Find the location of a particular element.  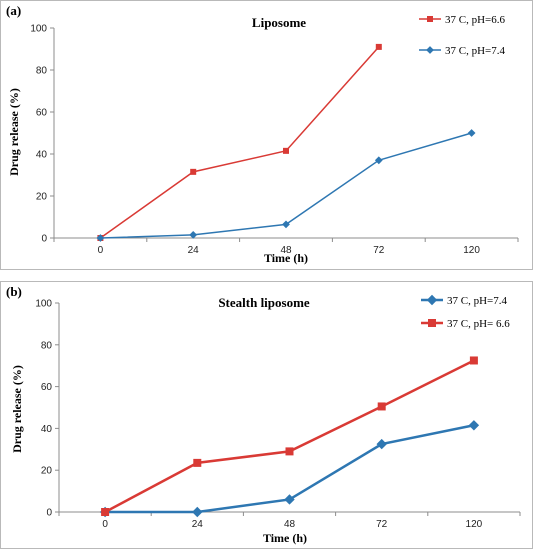

chart-title: Stealth liposome is located at coordinates (264, 302).